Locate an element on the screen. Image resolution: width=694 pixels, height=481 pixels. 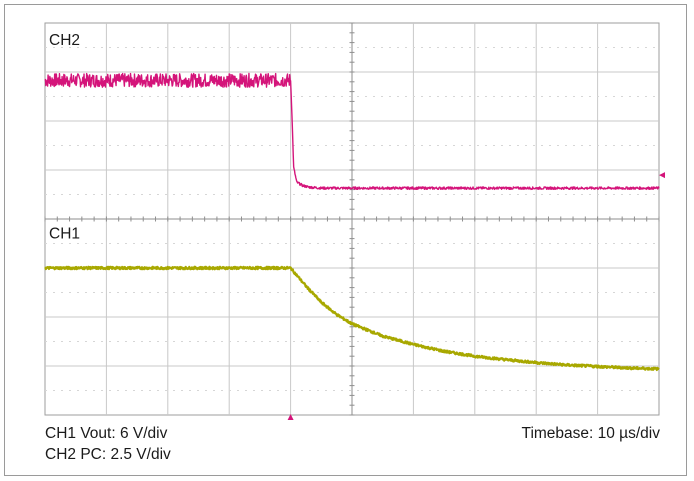
timebase-caption: Timebase: 10 µs/div is located at coordinates (590, 433).